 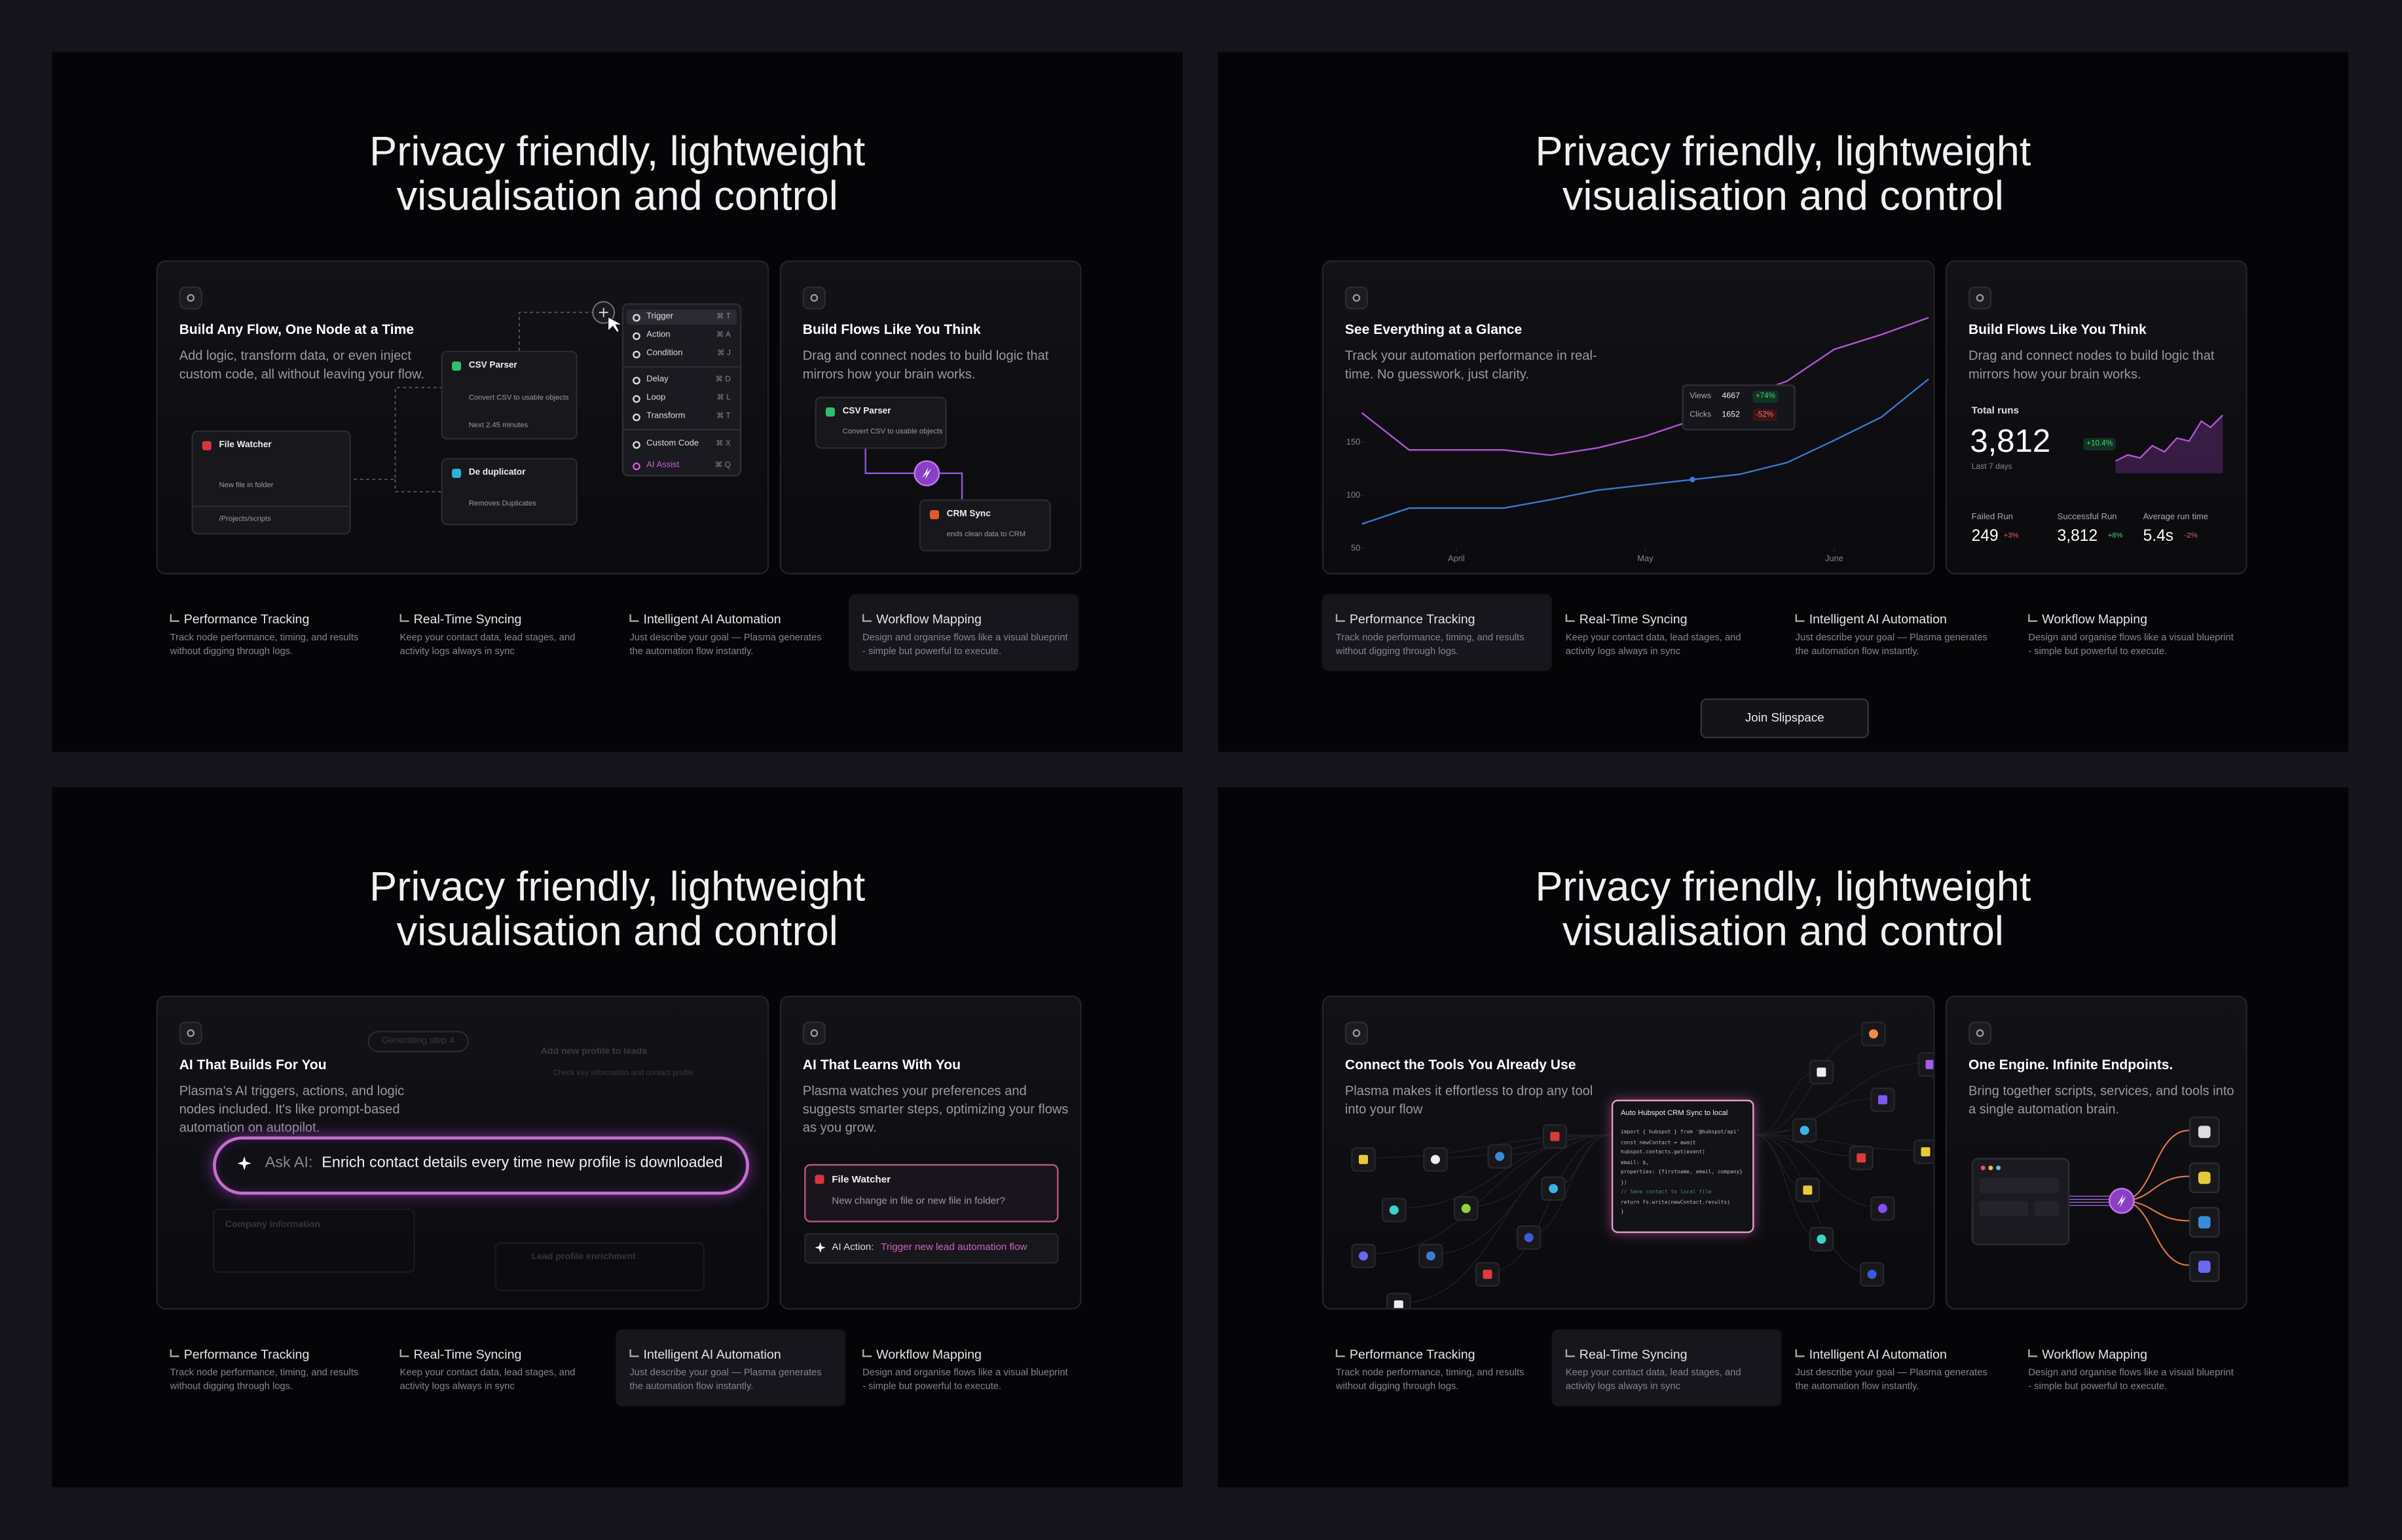 What do you see at coordinates (1412, 619) in the screenshot?
I see `feature-title: Performance Tracking` at bounding box center [1412, 619].